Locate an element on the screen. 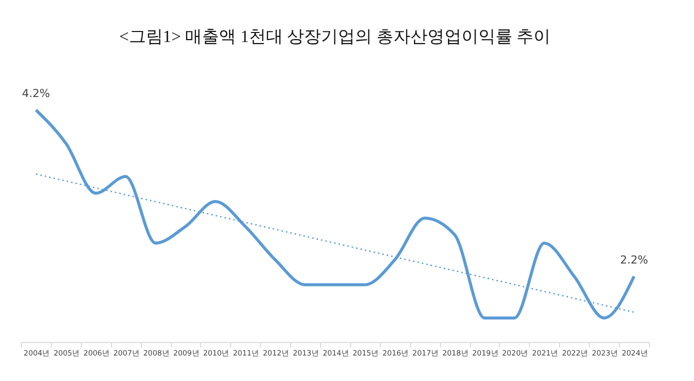  chart-title: <그림1> 매출액 1천대 상장기업의 총자산영업이익률 추이 is located at coordinates (335, 36).